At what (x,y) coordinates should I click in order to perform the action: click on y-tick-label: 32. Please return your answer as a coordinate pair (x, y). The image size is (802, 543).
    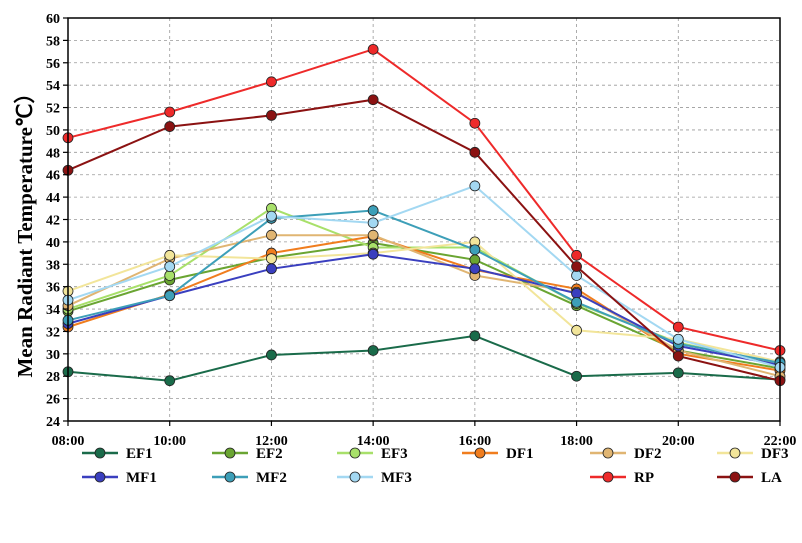
    Looking at the image, I should click on (53, 332).